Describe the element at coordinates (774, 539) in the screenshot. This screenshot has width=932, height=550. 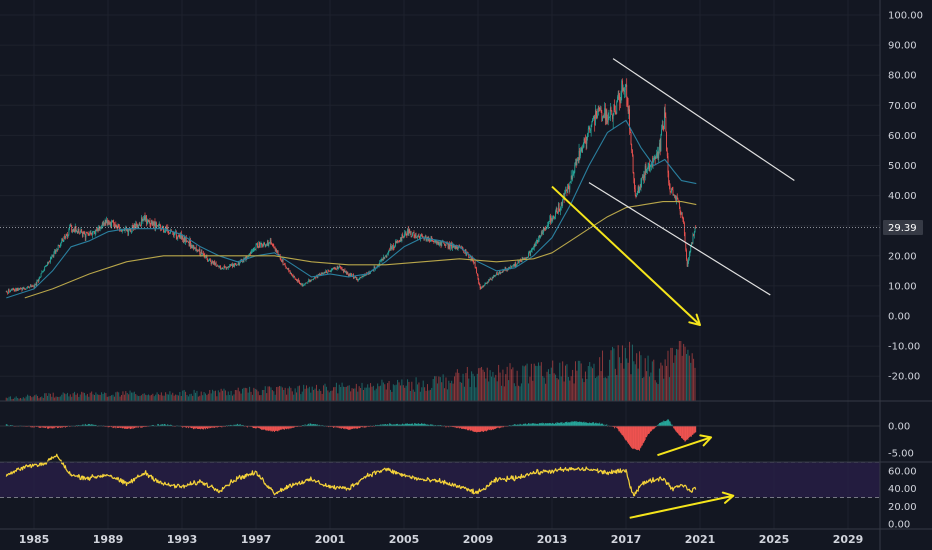
I see `time-tick-label: 2025` at that location.